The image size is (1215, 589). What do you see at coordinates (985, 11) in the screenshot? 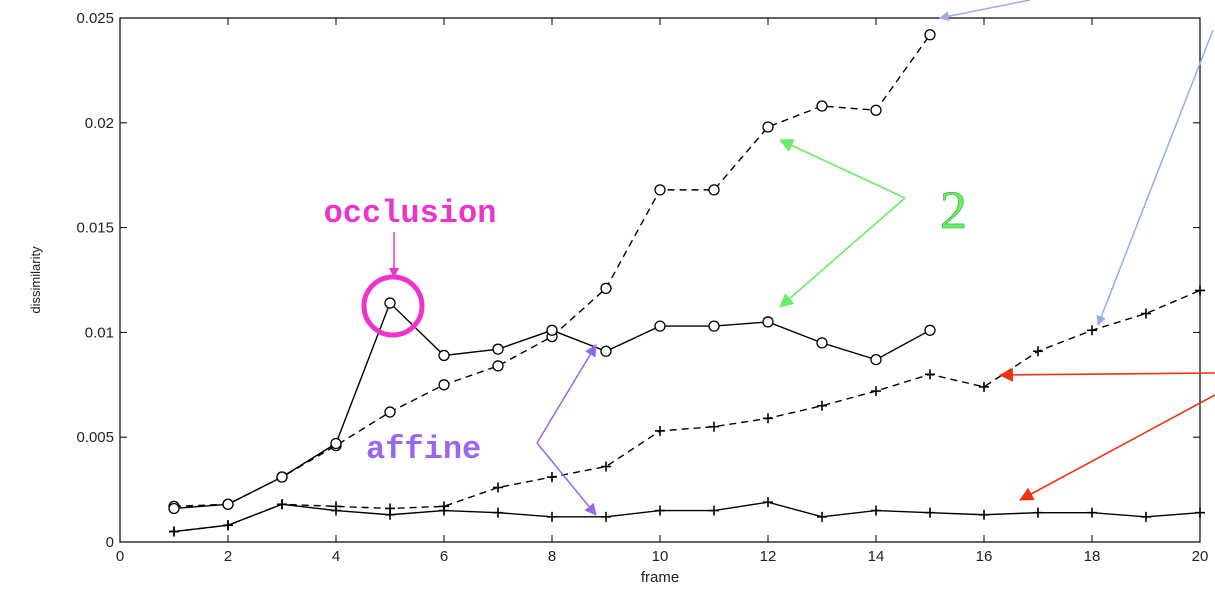
I see `blue-arrow-top` at bounding box center [985, 11].